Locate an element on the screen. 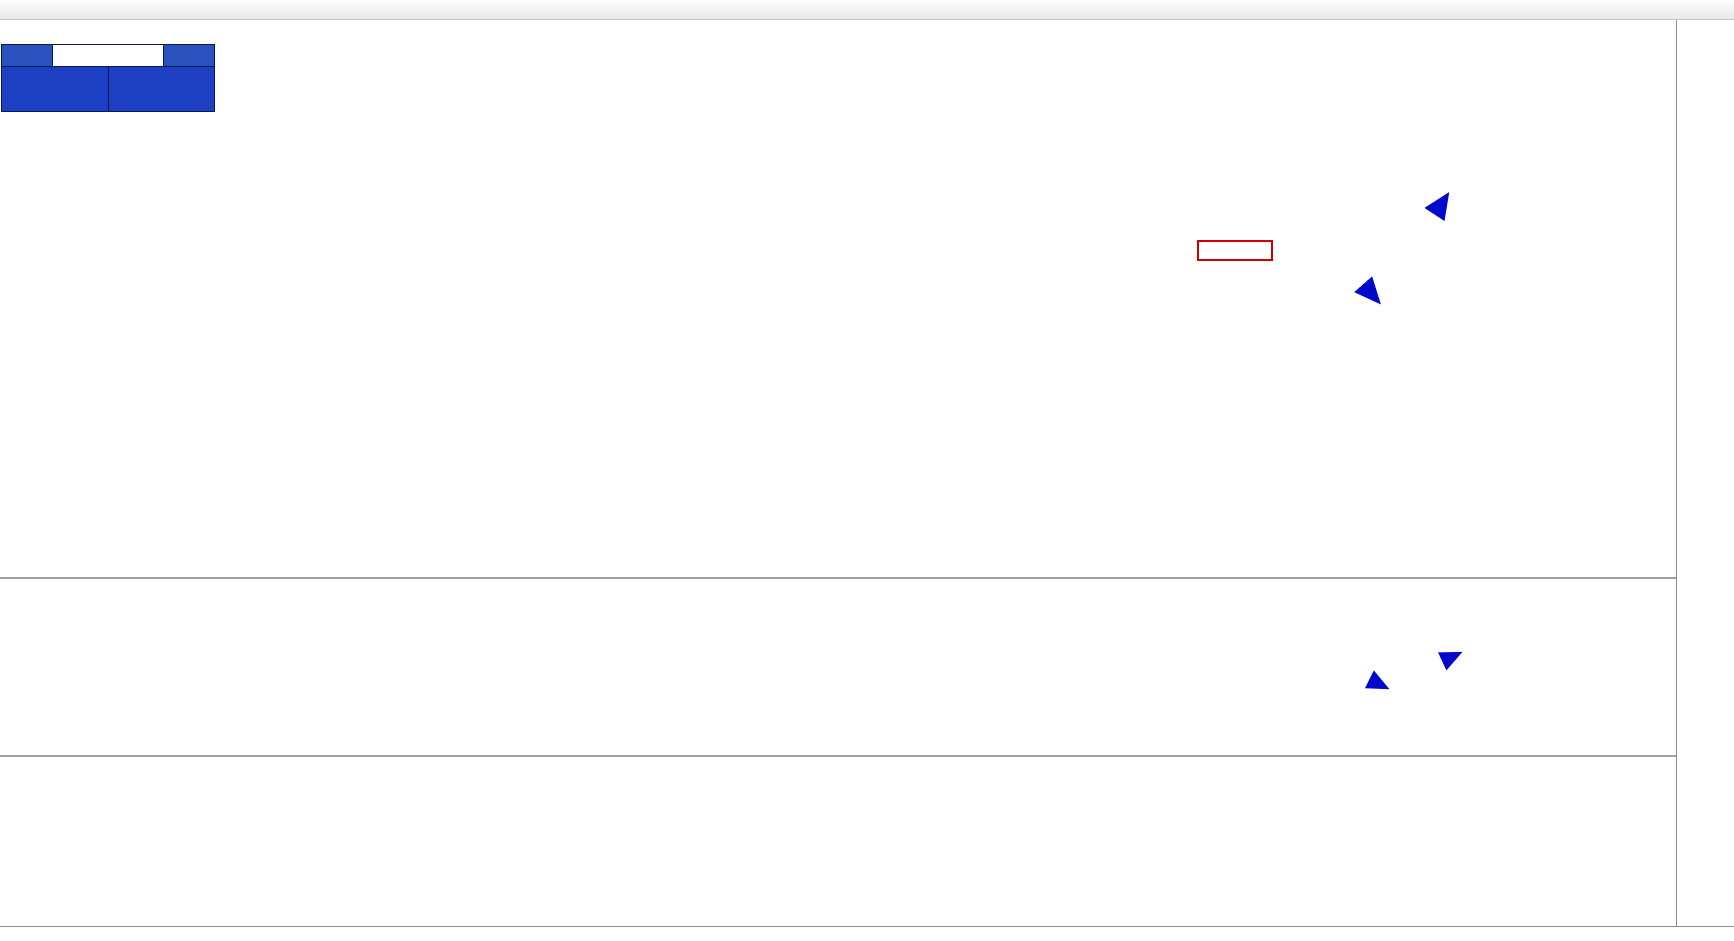  toolbar is located at coordinates (867, 10).